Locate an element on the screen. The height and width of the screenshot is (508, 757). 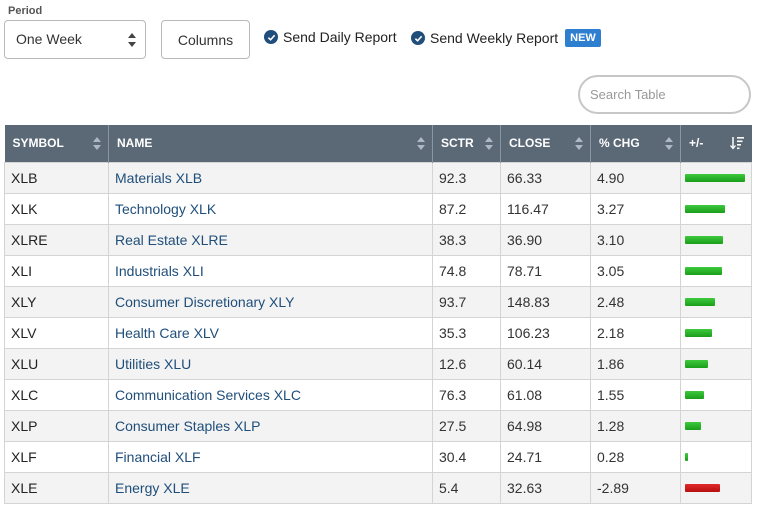
close-cell: 32.63 is located at coordinates (545, 487).